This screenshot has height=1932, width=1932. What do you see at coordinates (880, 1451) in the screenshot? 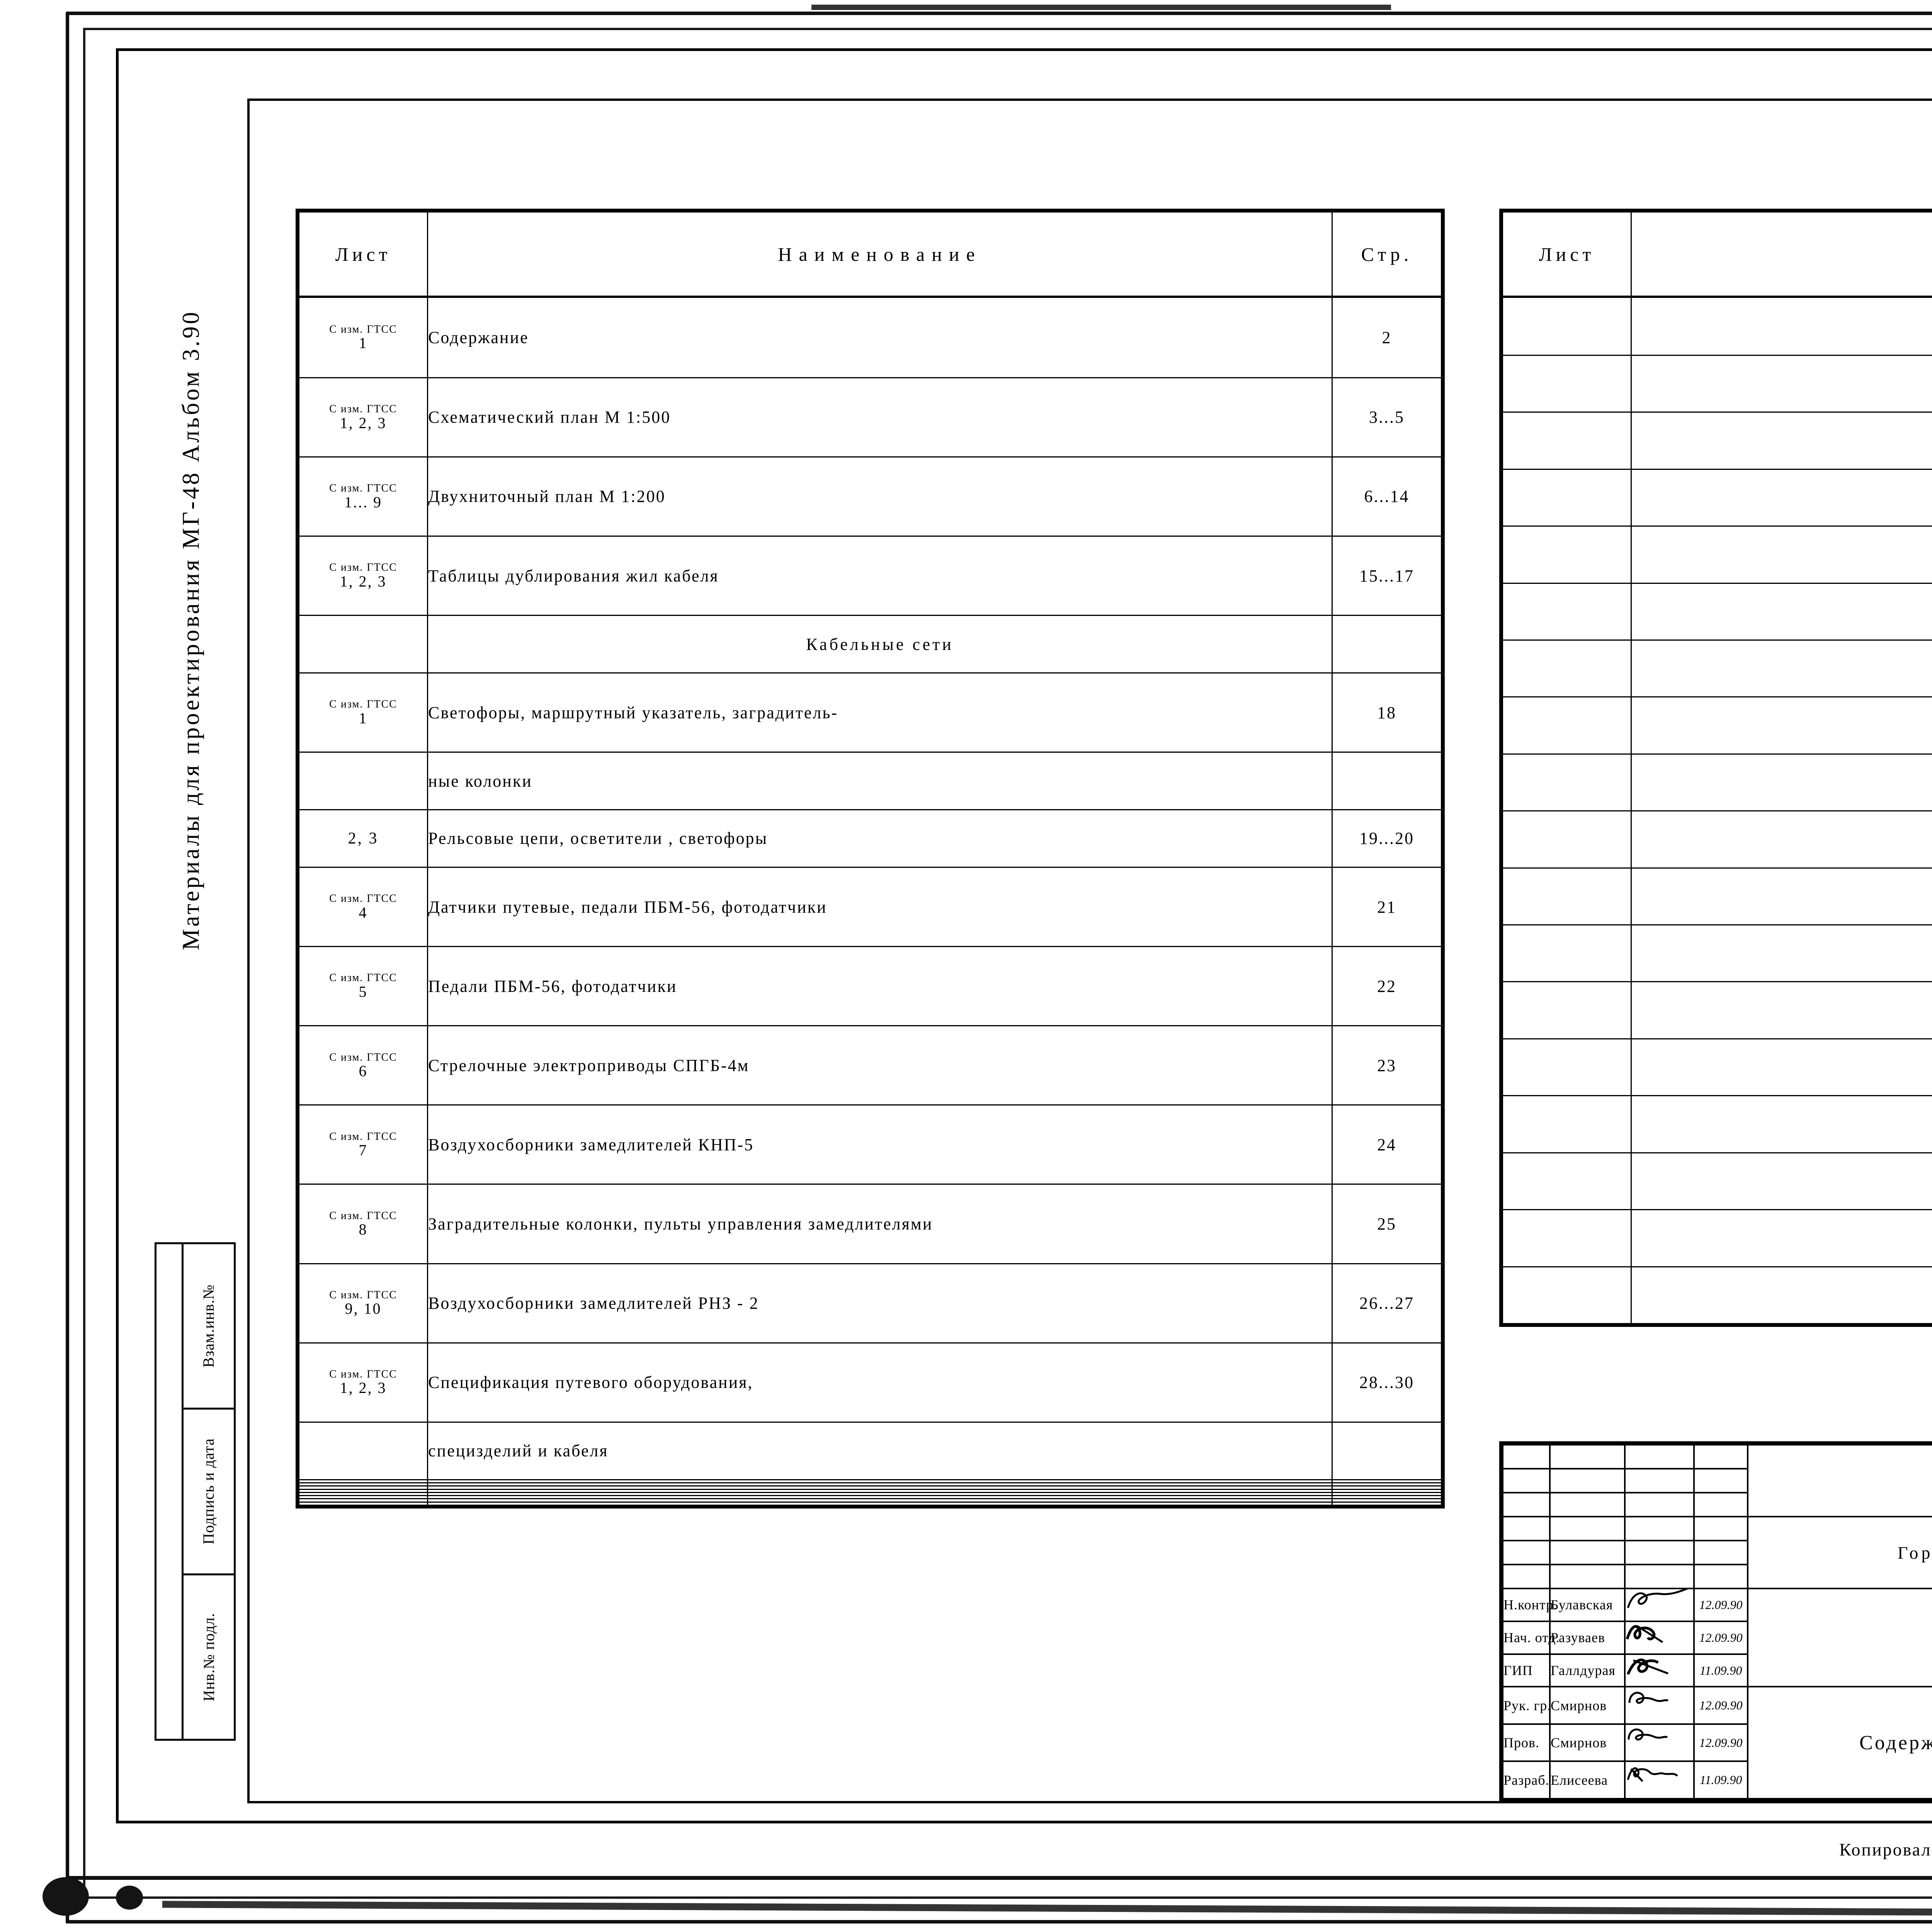
I see `row-name-cell: специзделий и кабеля` at bounding box center [880, 1451].